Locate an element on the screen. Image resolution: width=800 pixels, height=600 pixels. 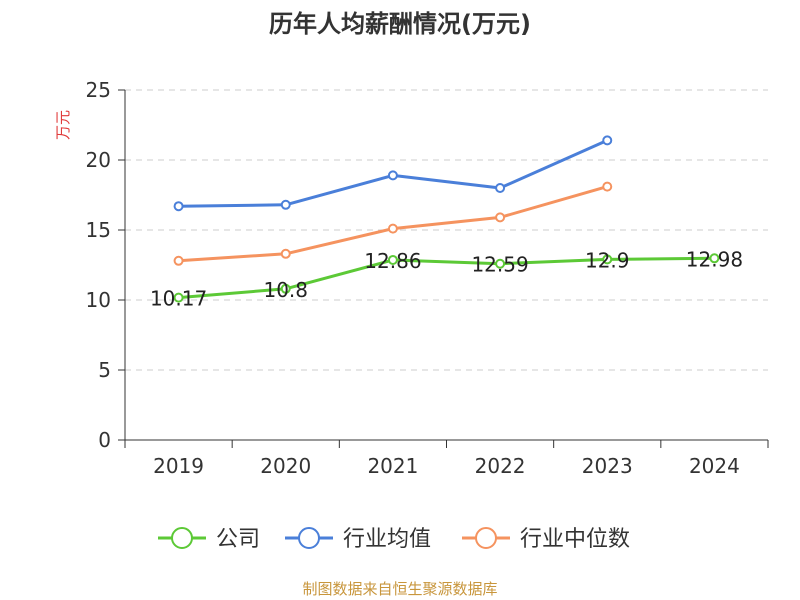
x-tick-label-2022: 2022 is located at coordinates (500, 466).